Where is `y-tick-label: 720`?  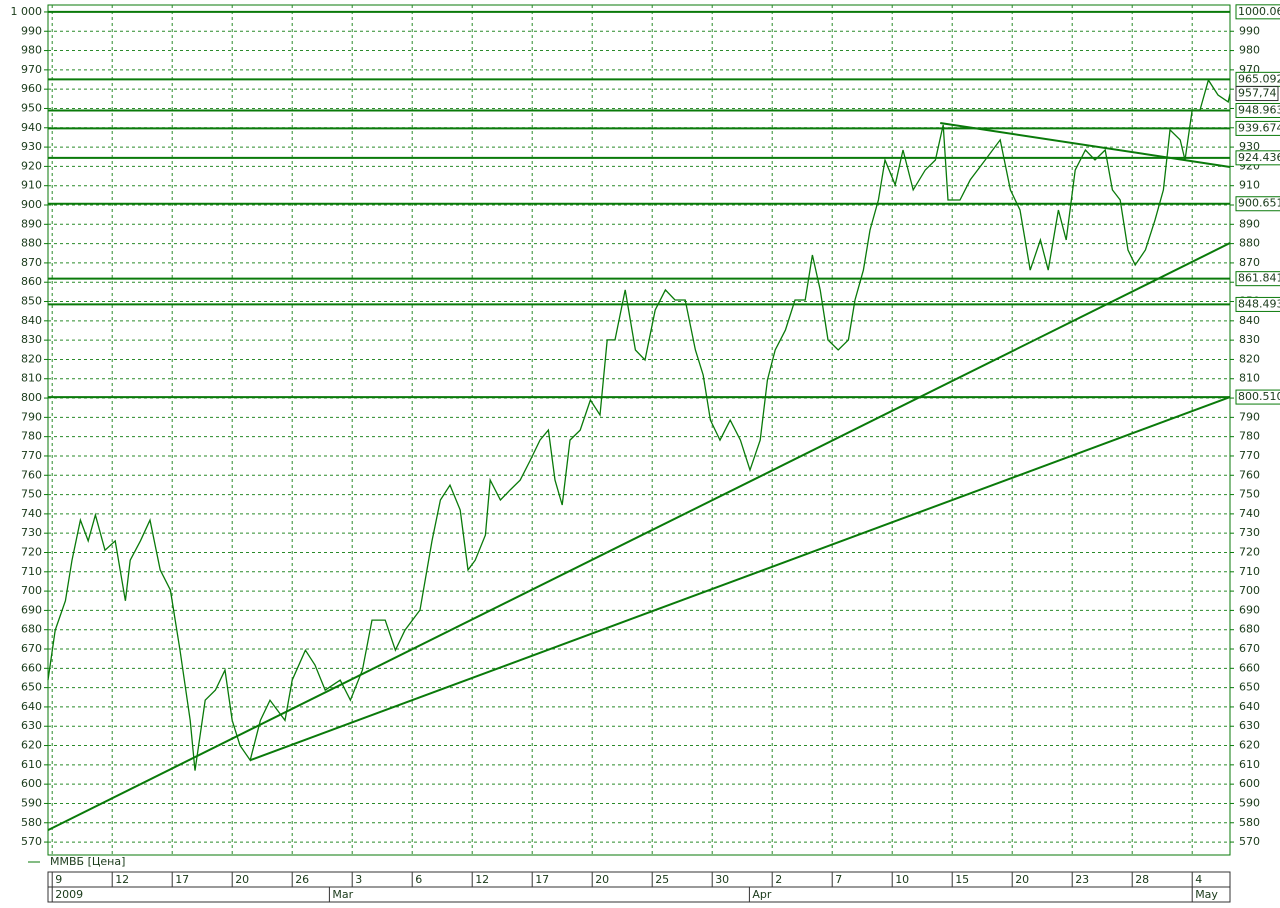 y-tick-label: 720 is located at coordinates (31, 551).